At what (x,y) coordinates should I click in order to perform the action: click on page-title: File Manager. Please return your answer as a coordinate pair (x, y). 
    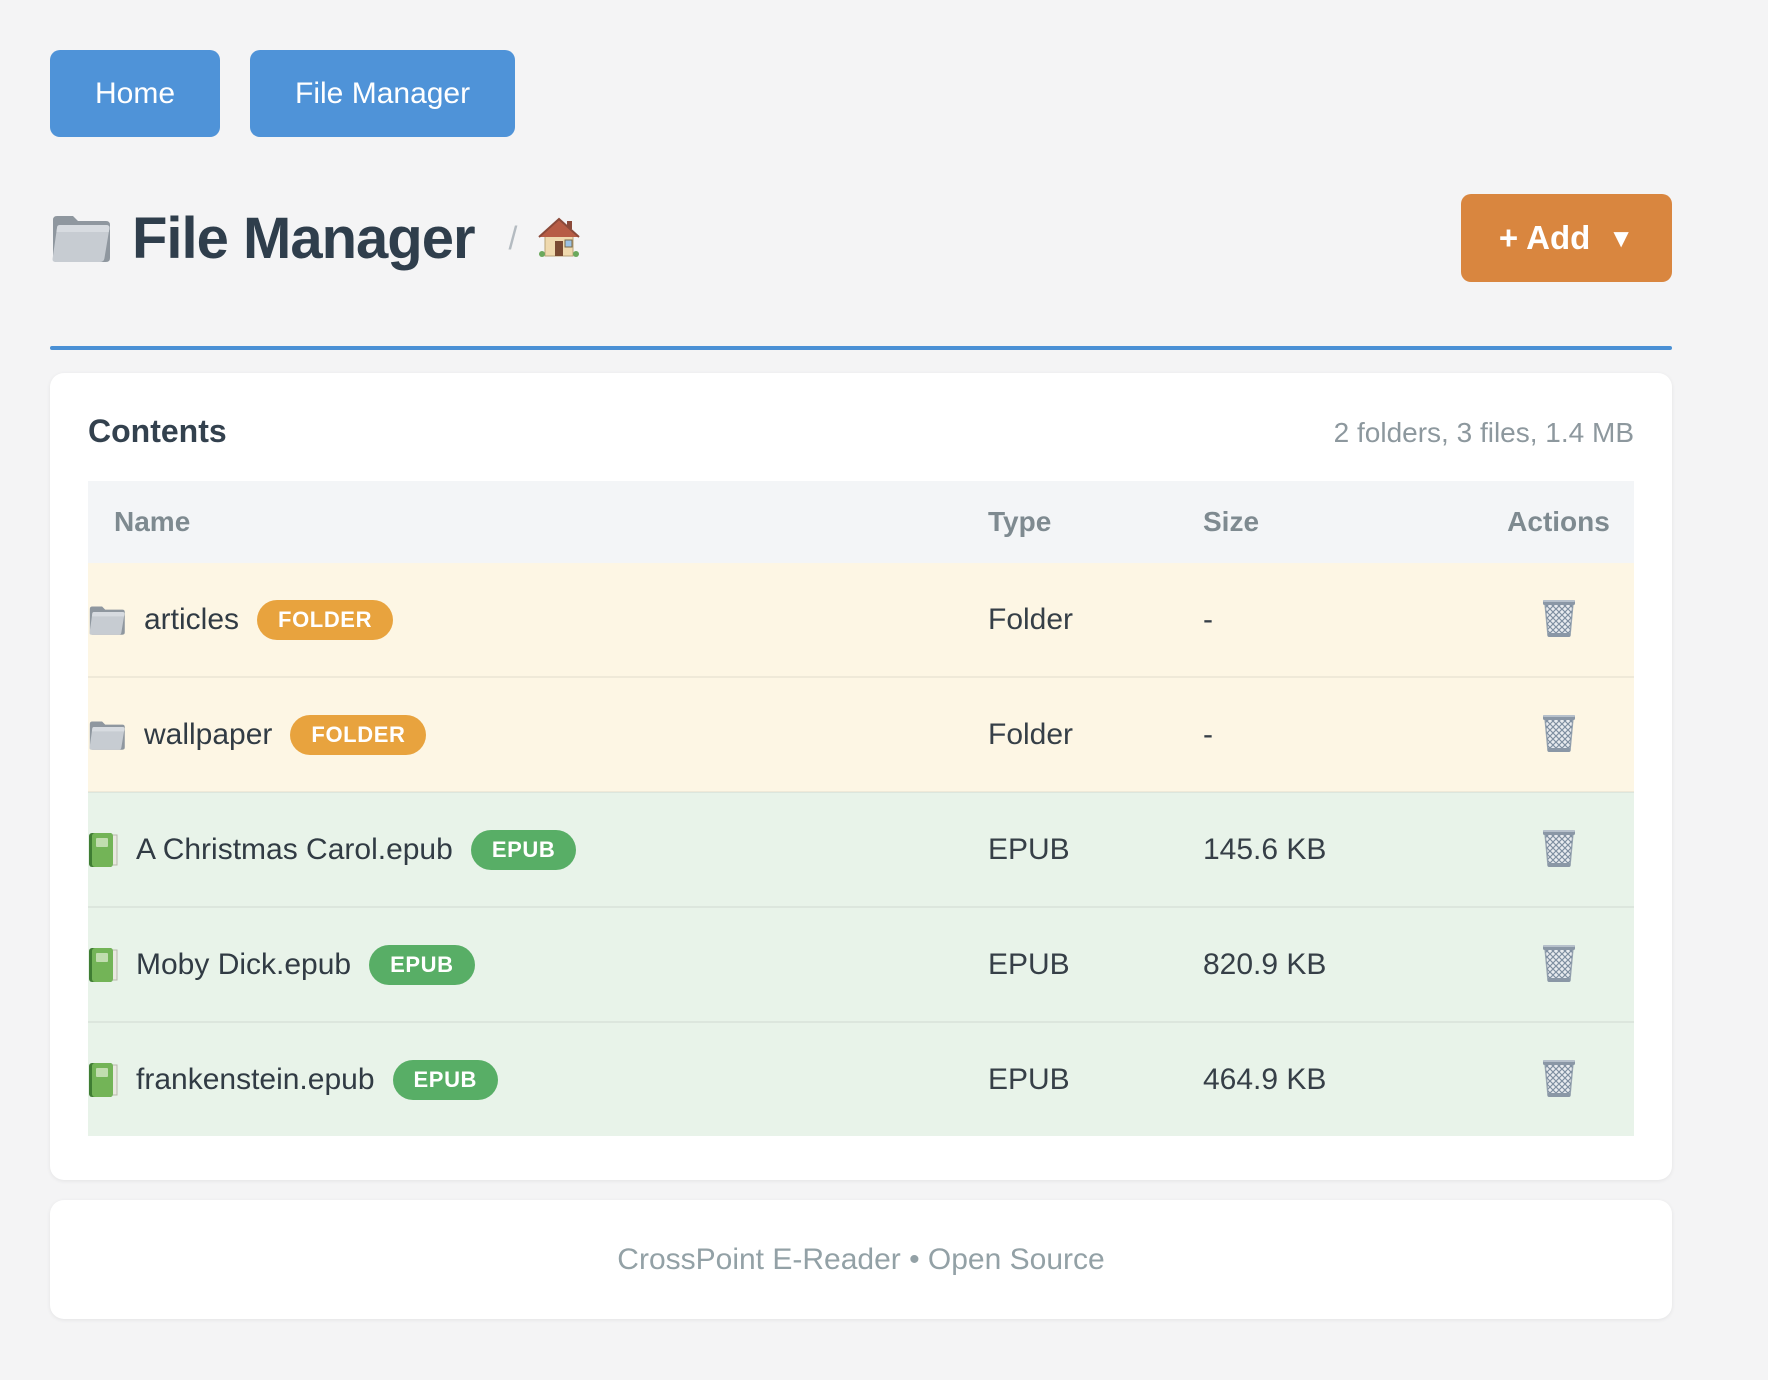
    Looking at the image, I should click on (304, 238).